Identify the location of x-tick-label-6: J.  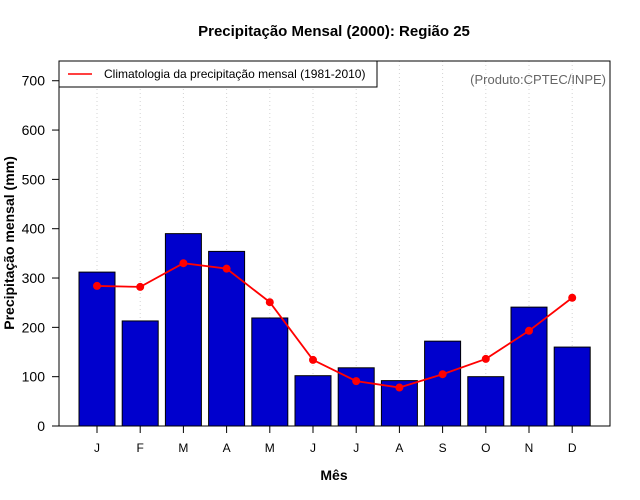
(313, 448).